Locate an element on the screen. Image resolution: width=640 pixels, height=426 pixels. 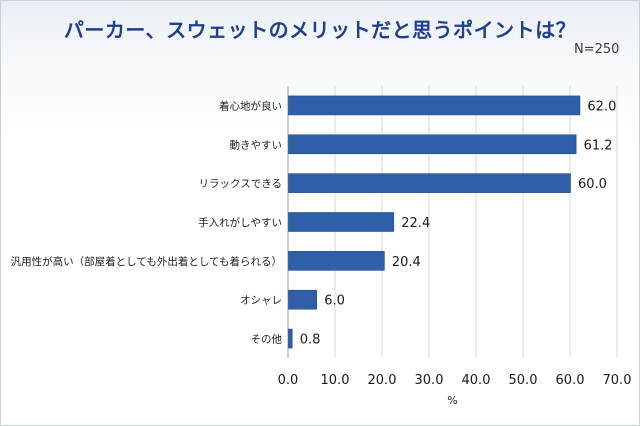
value-label: 60.0 is located at coordinates (592, 184).